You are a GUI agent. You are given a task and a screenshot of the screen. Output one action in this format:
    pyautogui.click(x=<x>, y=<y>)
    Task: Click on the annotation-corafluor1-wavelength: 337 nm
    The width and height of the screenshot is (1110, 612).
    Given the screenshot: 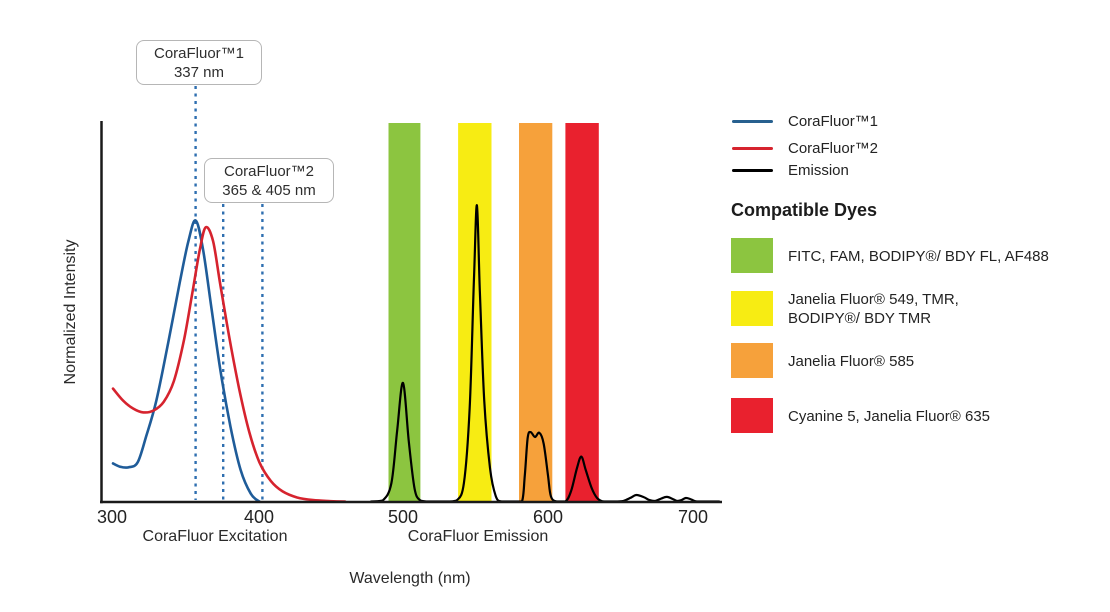 What is the action you would take?
    pyautogui.click(x=199, y=72)
    